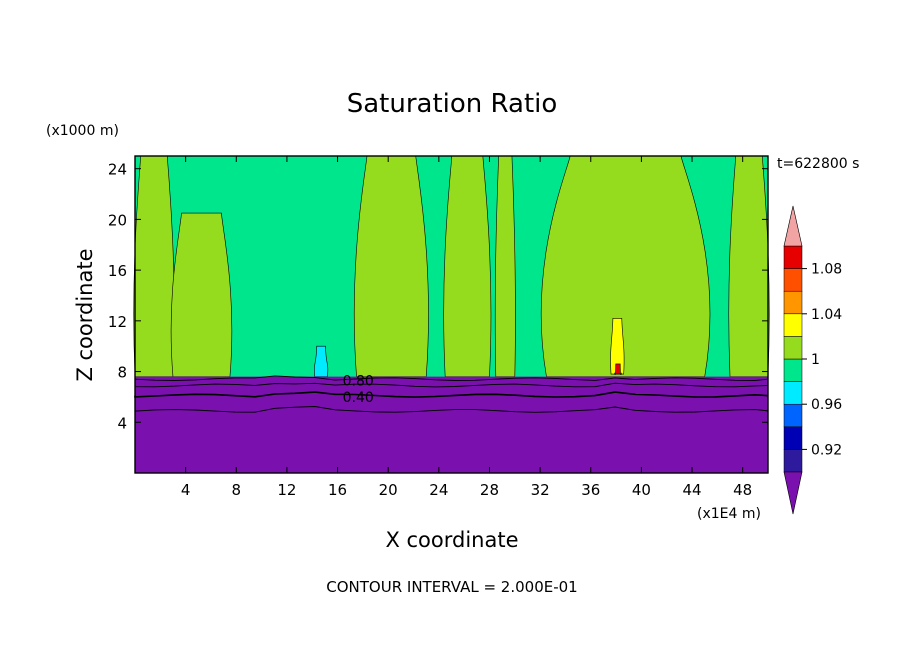  Describe the element at coordinates (815, 360) in the screenshot. I see `colorbar-label-2: 1` at that location.